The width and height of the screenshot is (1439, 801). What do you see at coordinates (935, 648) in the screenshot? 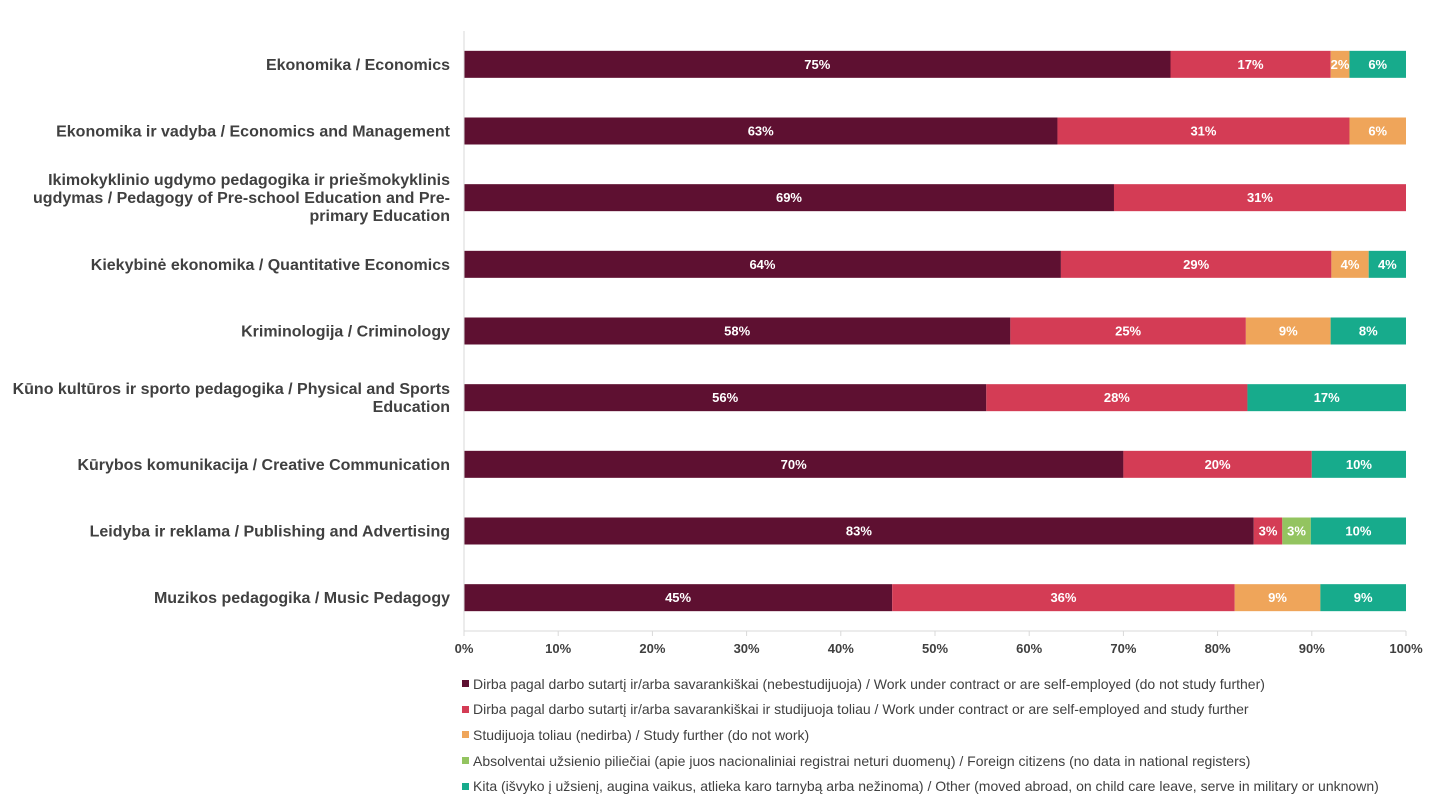
I see `x-tick-label: 50%` at bounding box center [935, 648].